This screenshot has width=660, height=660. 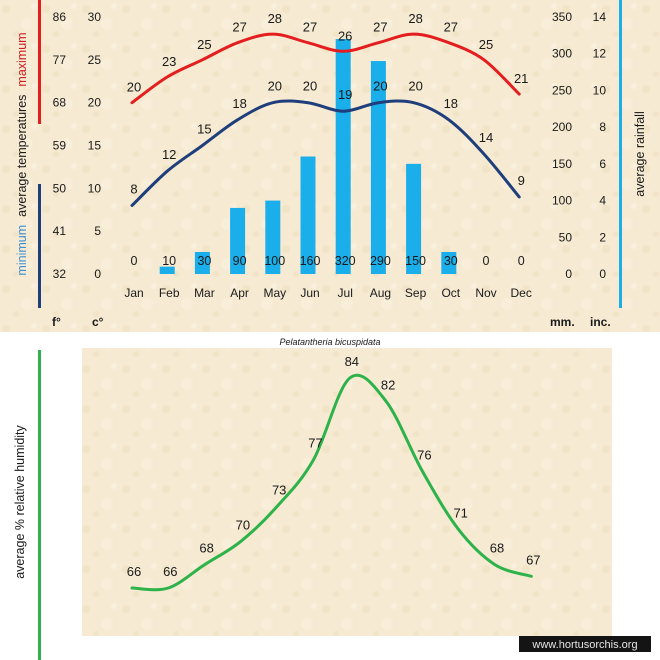 What do you see at coordinates (602, 164) in the screenshot?
I see `inch-tick-label: 6` at bounding box center [602, 164].